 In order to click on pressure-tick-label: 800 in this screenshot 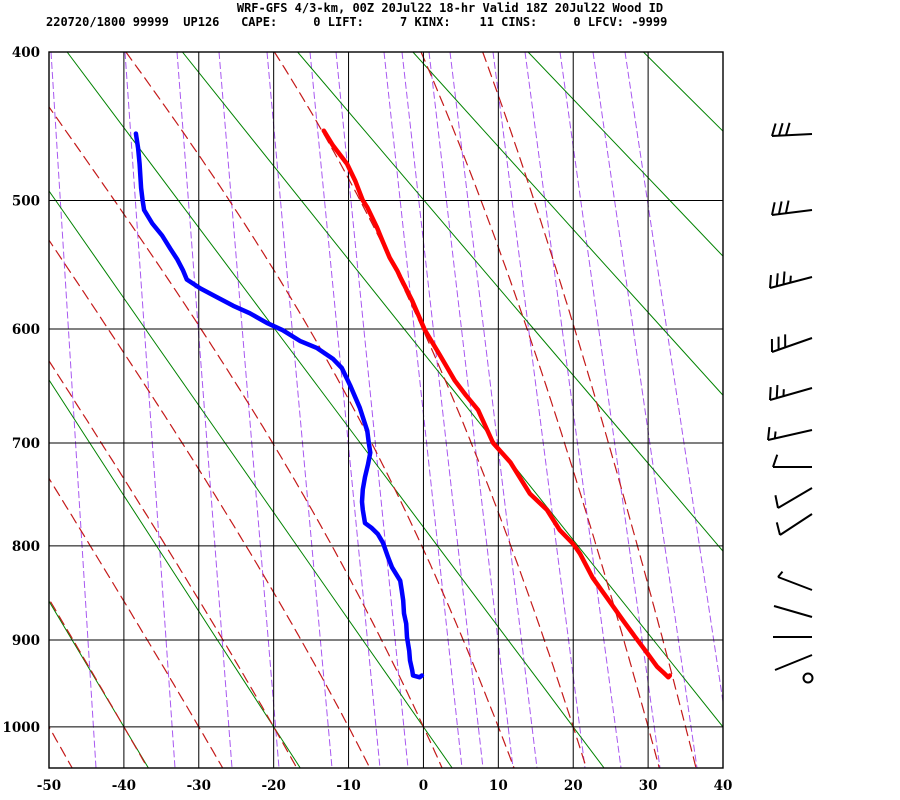, I will do `click(26, 547)`.